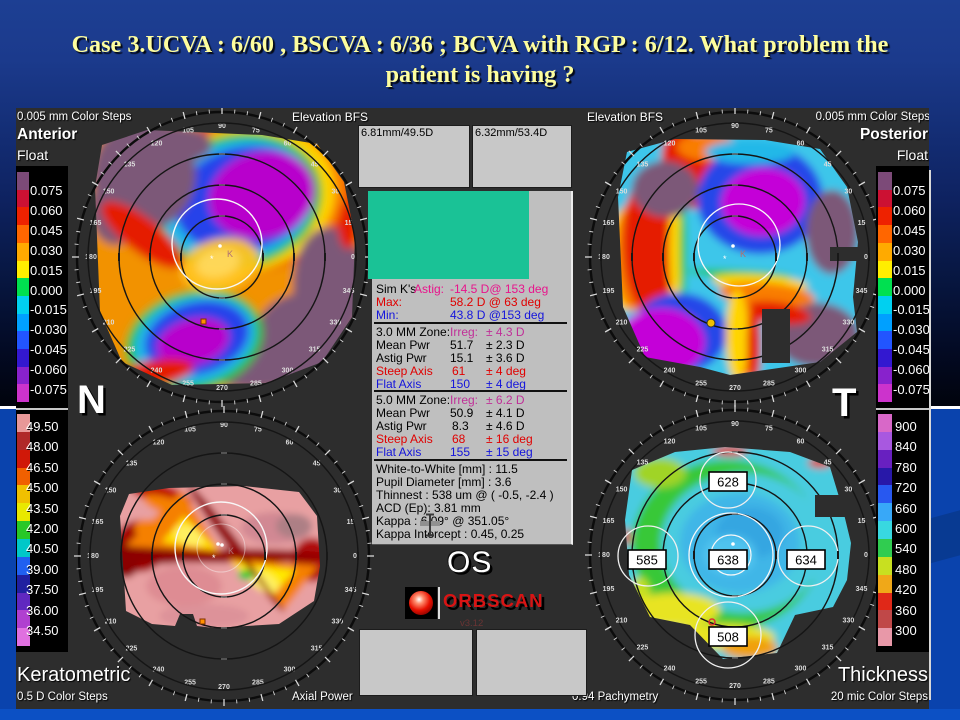  What do you see at coordinates (728, 560) in the screenshot?
I see `svg-text: 638` at bounding box center [728, 560].